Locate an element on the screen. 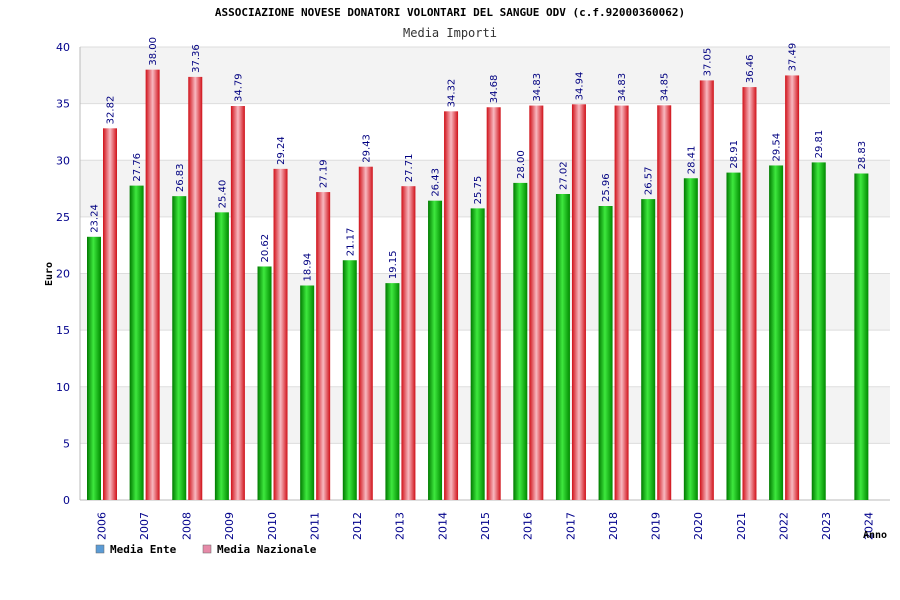 The height and width of the screenshot is (600, 900). data-label: 29.54 is located at coordinates (777, 147).